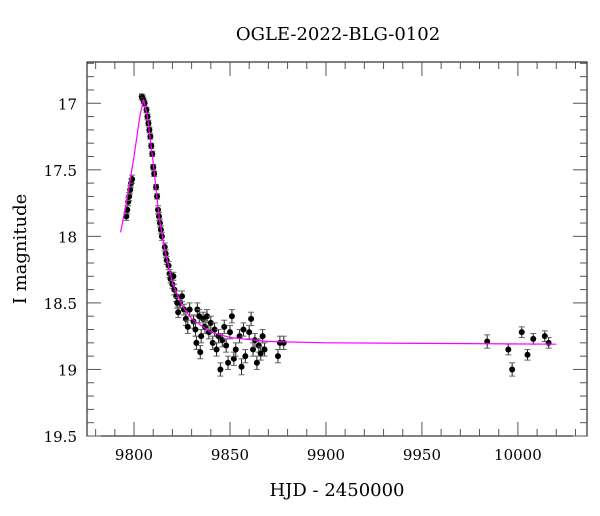 The height and width of the screenshot is (516, 600). What do you see at coordinates (134, 455) in the screenshot?
I see `x-tick-label: 9800` at bounding box center [134, 455].